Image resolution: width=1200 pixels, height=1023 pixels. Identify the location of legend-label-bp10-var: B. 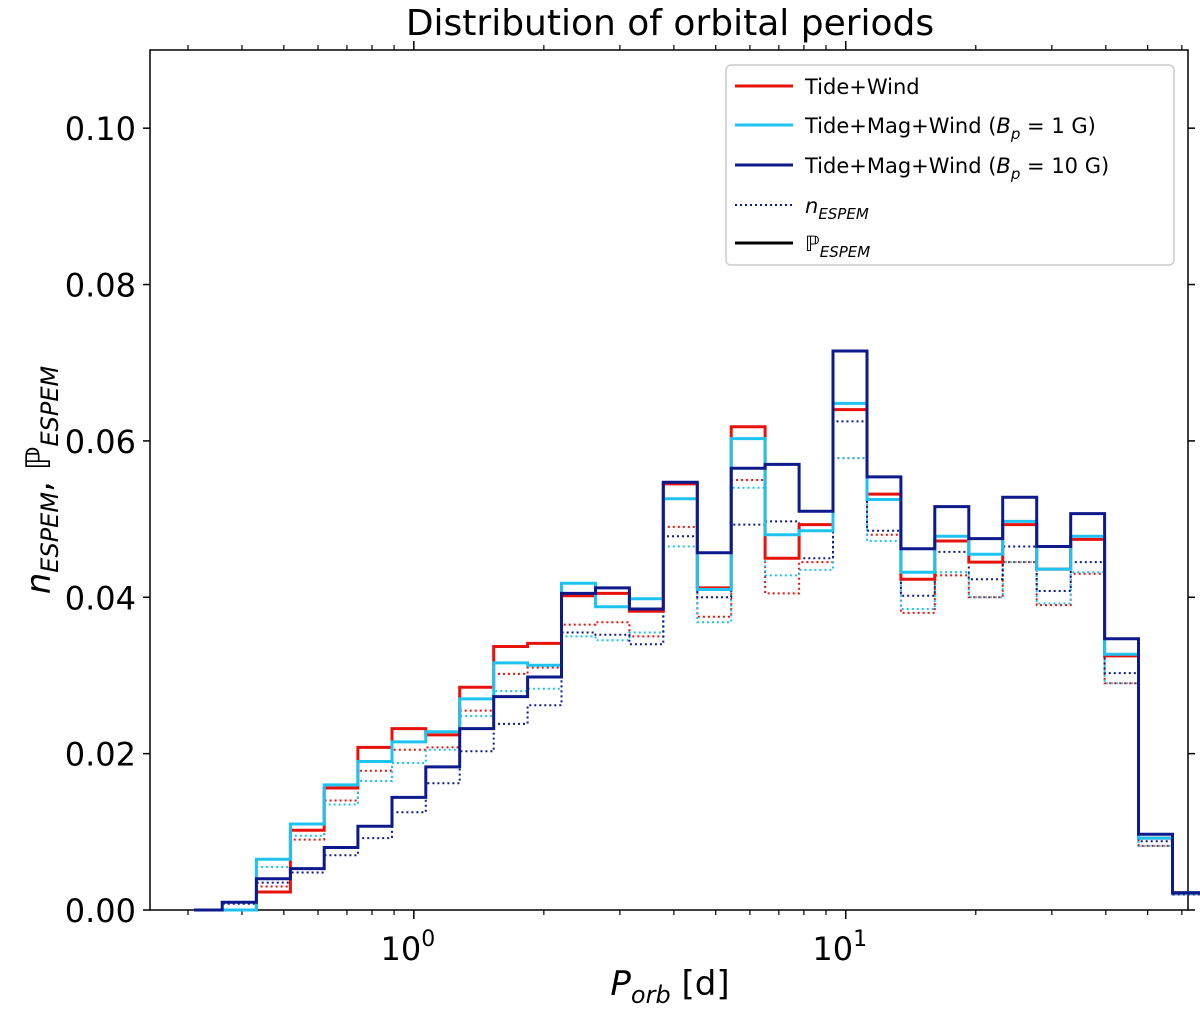
(1003, 166).